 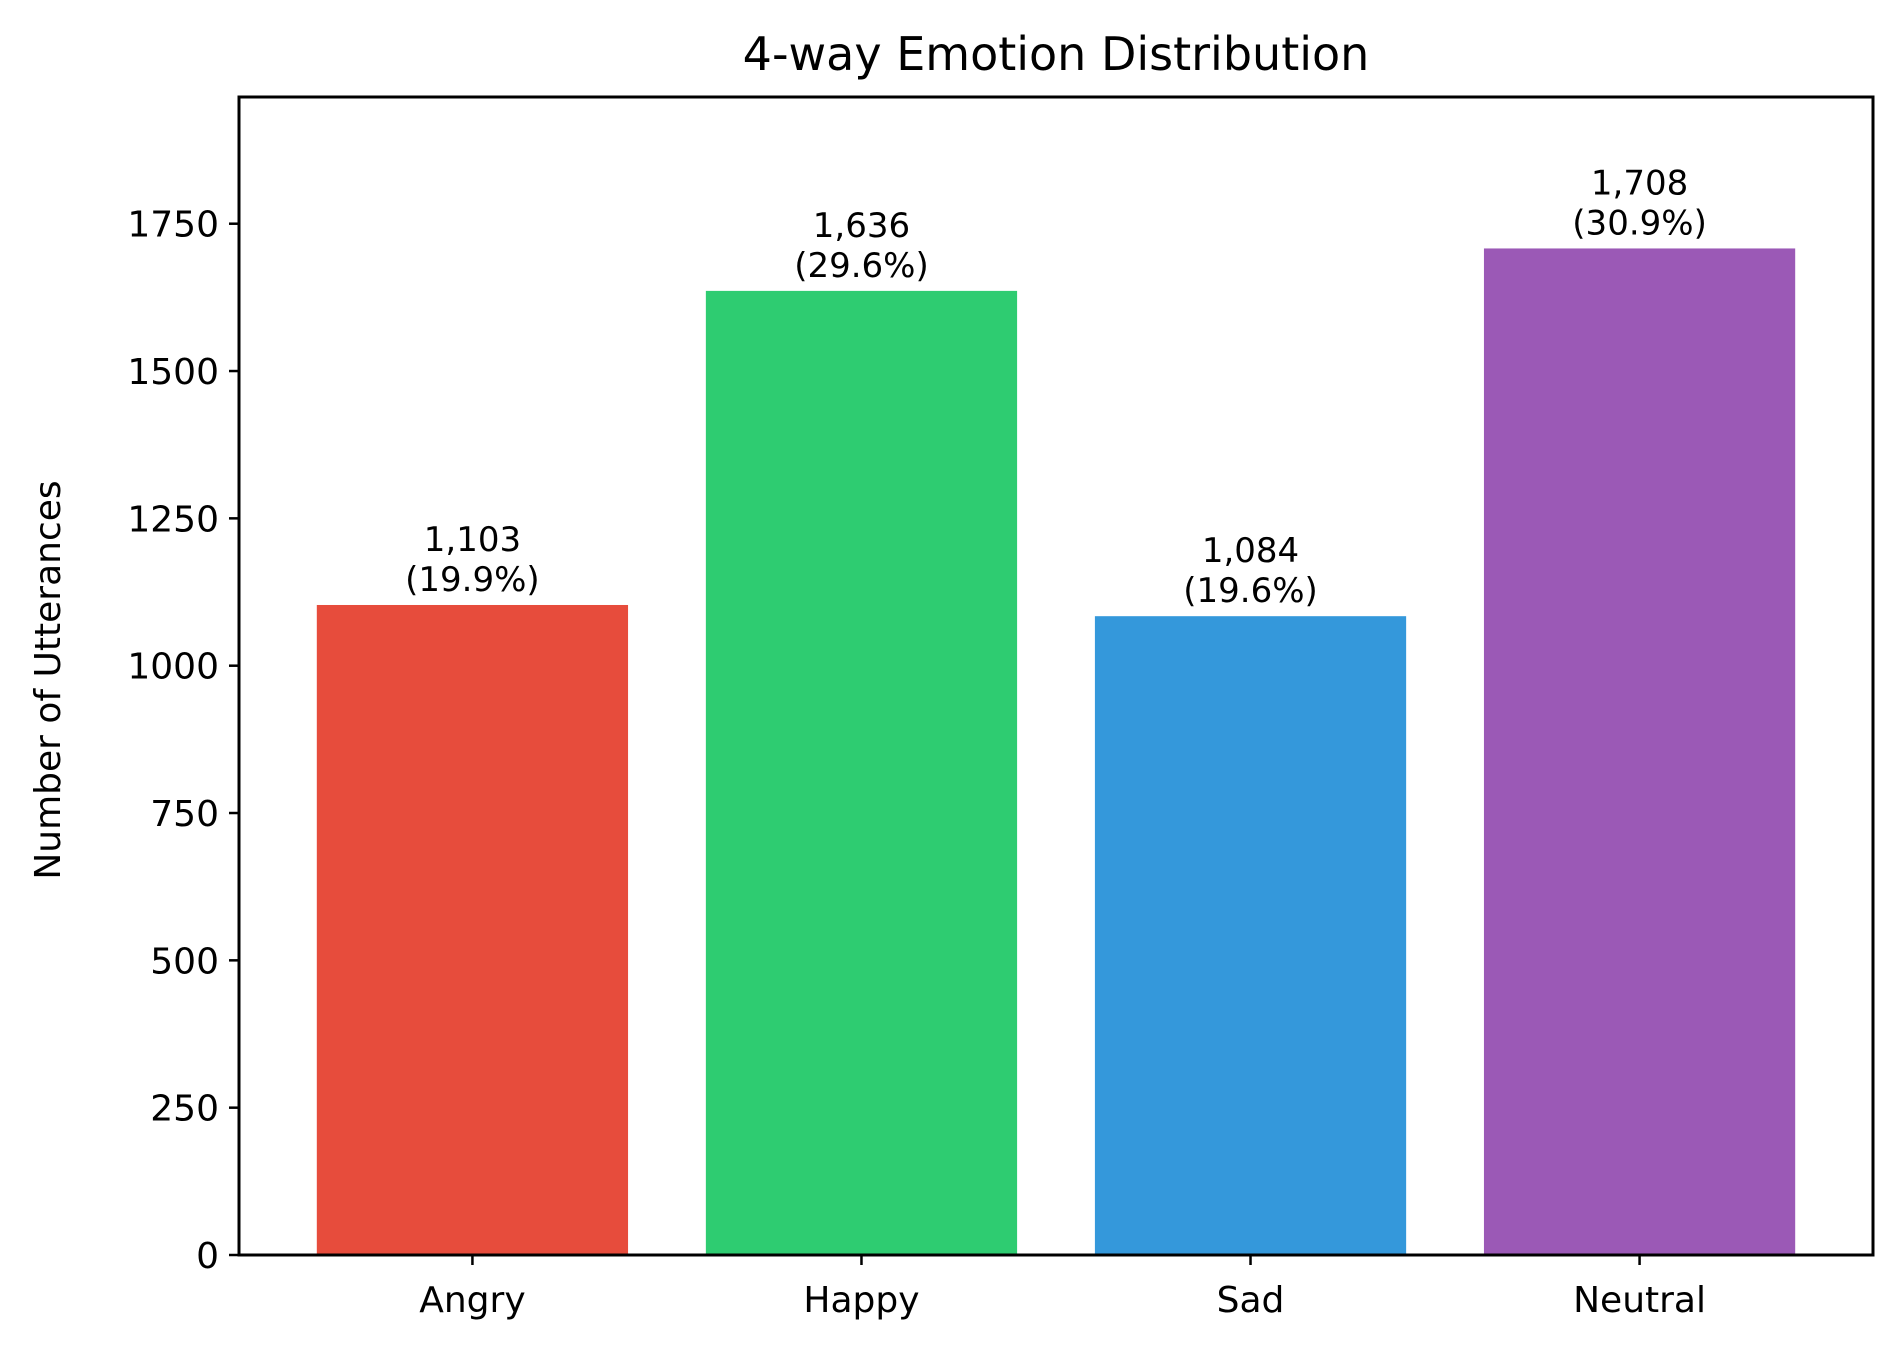 I want to click on x-tick-label-angry: Angry, so click(x=472, y=1300).